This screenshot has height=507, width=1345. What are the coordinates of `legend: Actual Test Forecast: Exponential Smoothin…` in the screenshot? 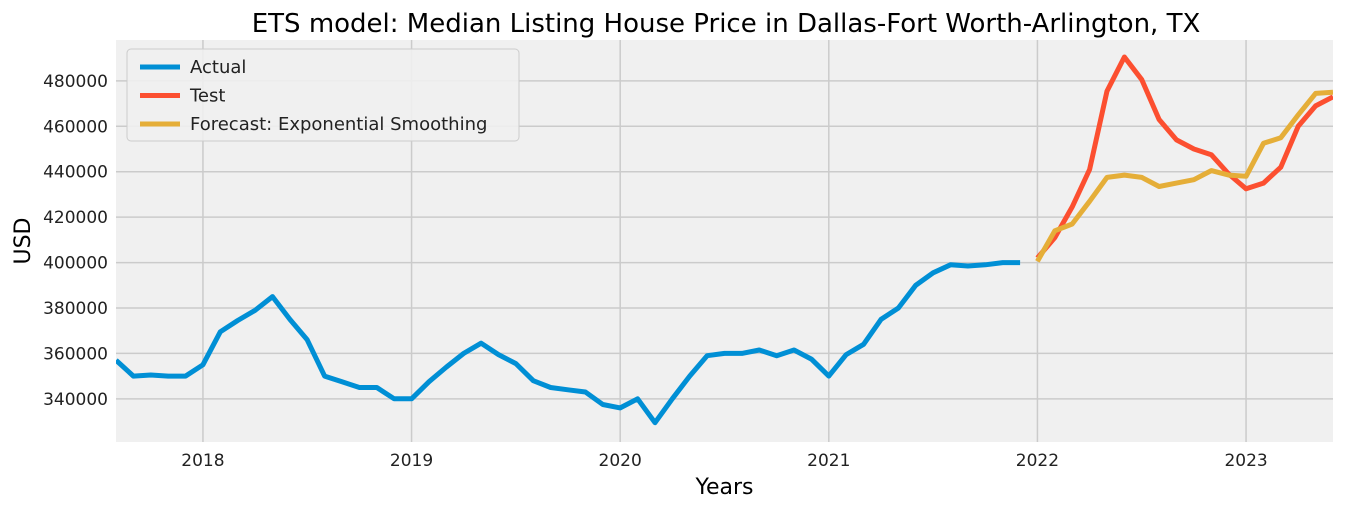 It's located at (323, 95).